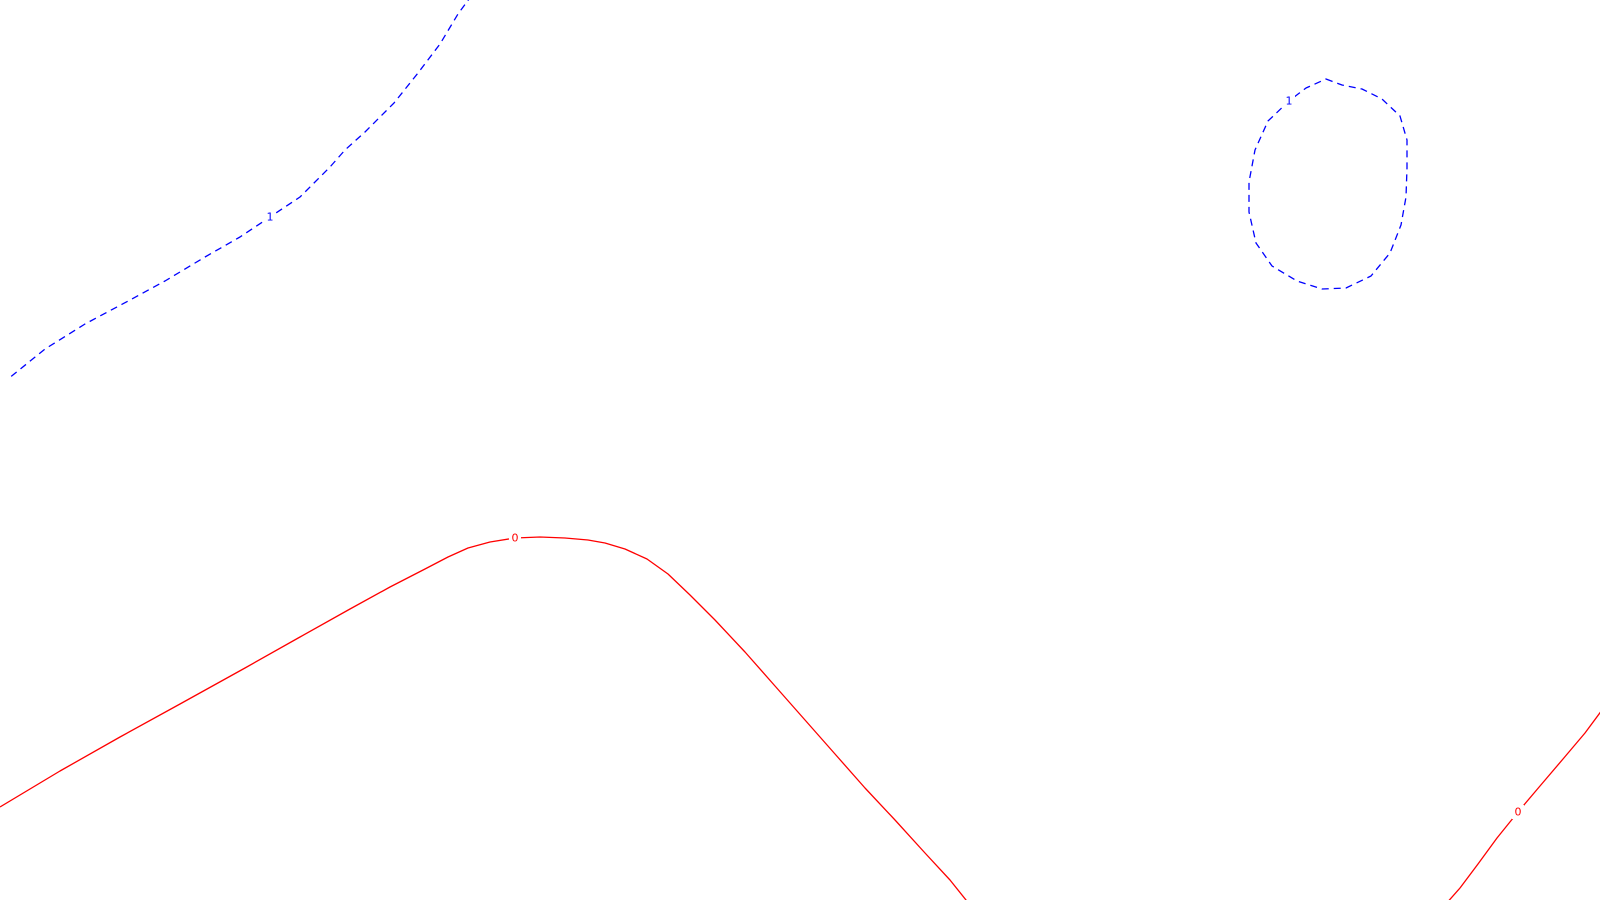 The width and height of the screenshot is (1600, 900). I want to click on contour-level-1-loop, so click(1328, 184).